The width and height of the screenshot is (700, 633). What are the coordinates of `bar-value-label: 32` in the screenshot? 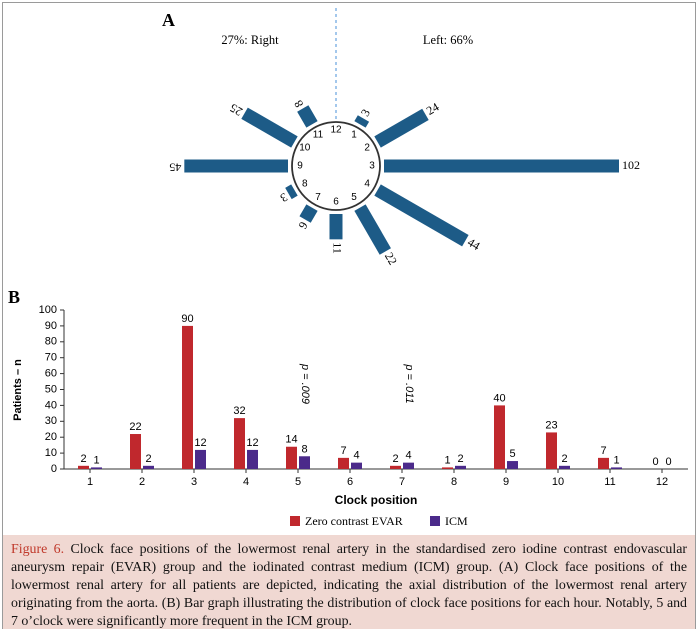 It's located at (239, 411).